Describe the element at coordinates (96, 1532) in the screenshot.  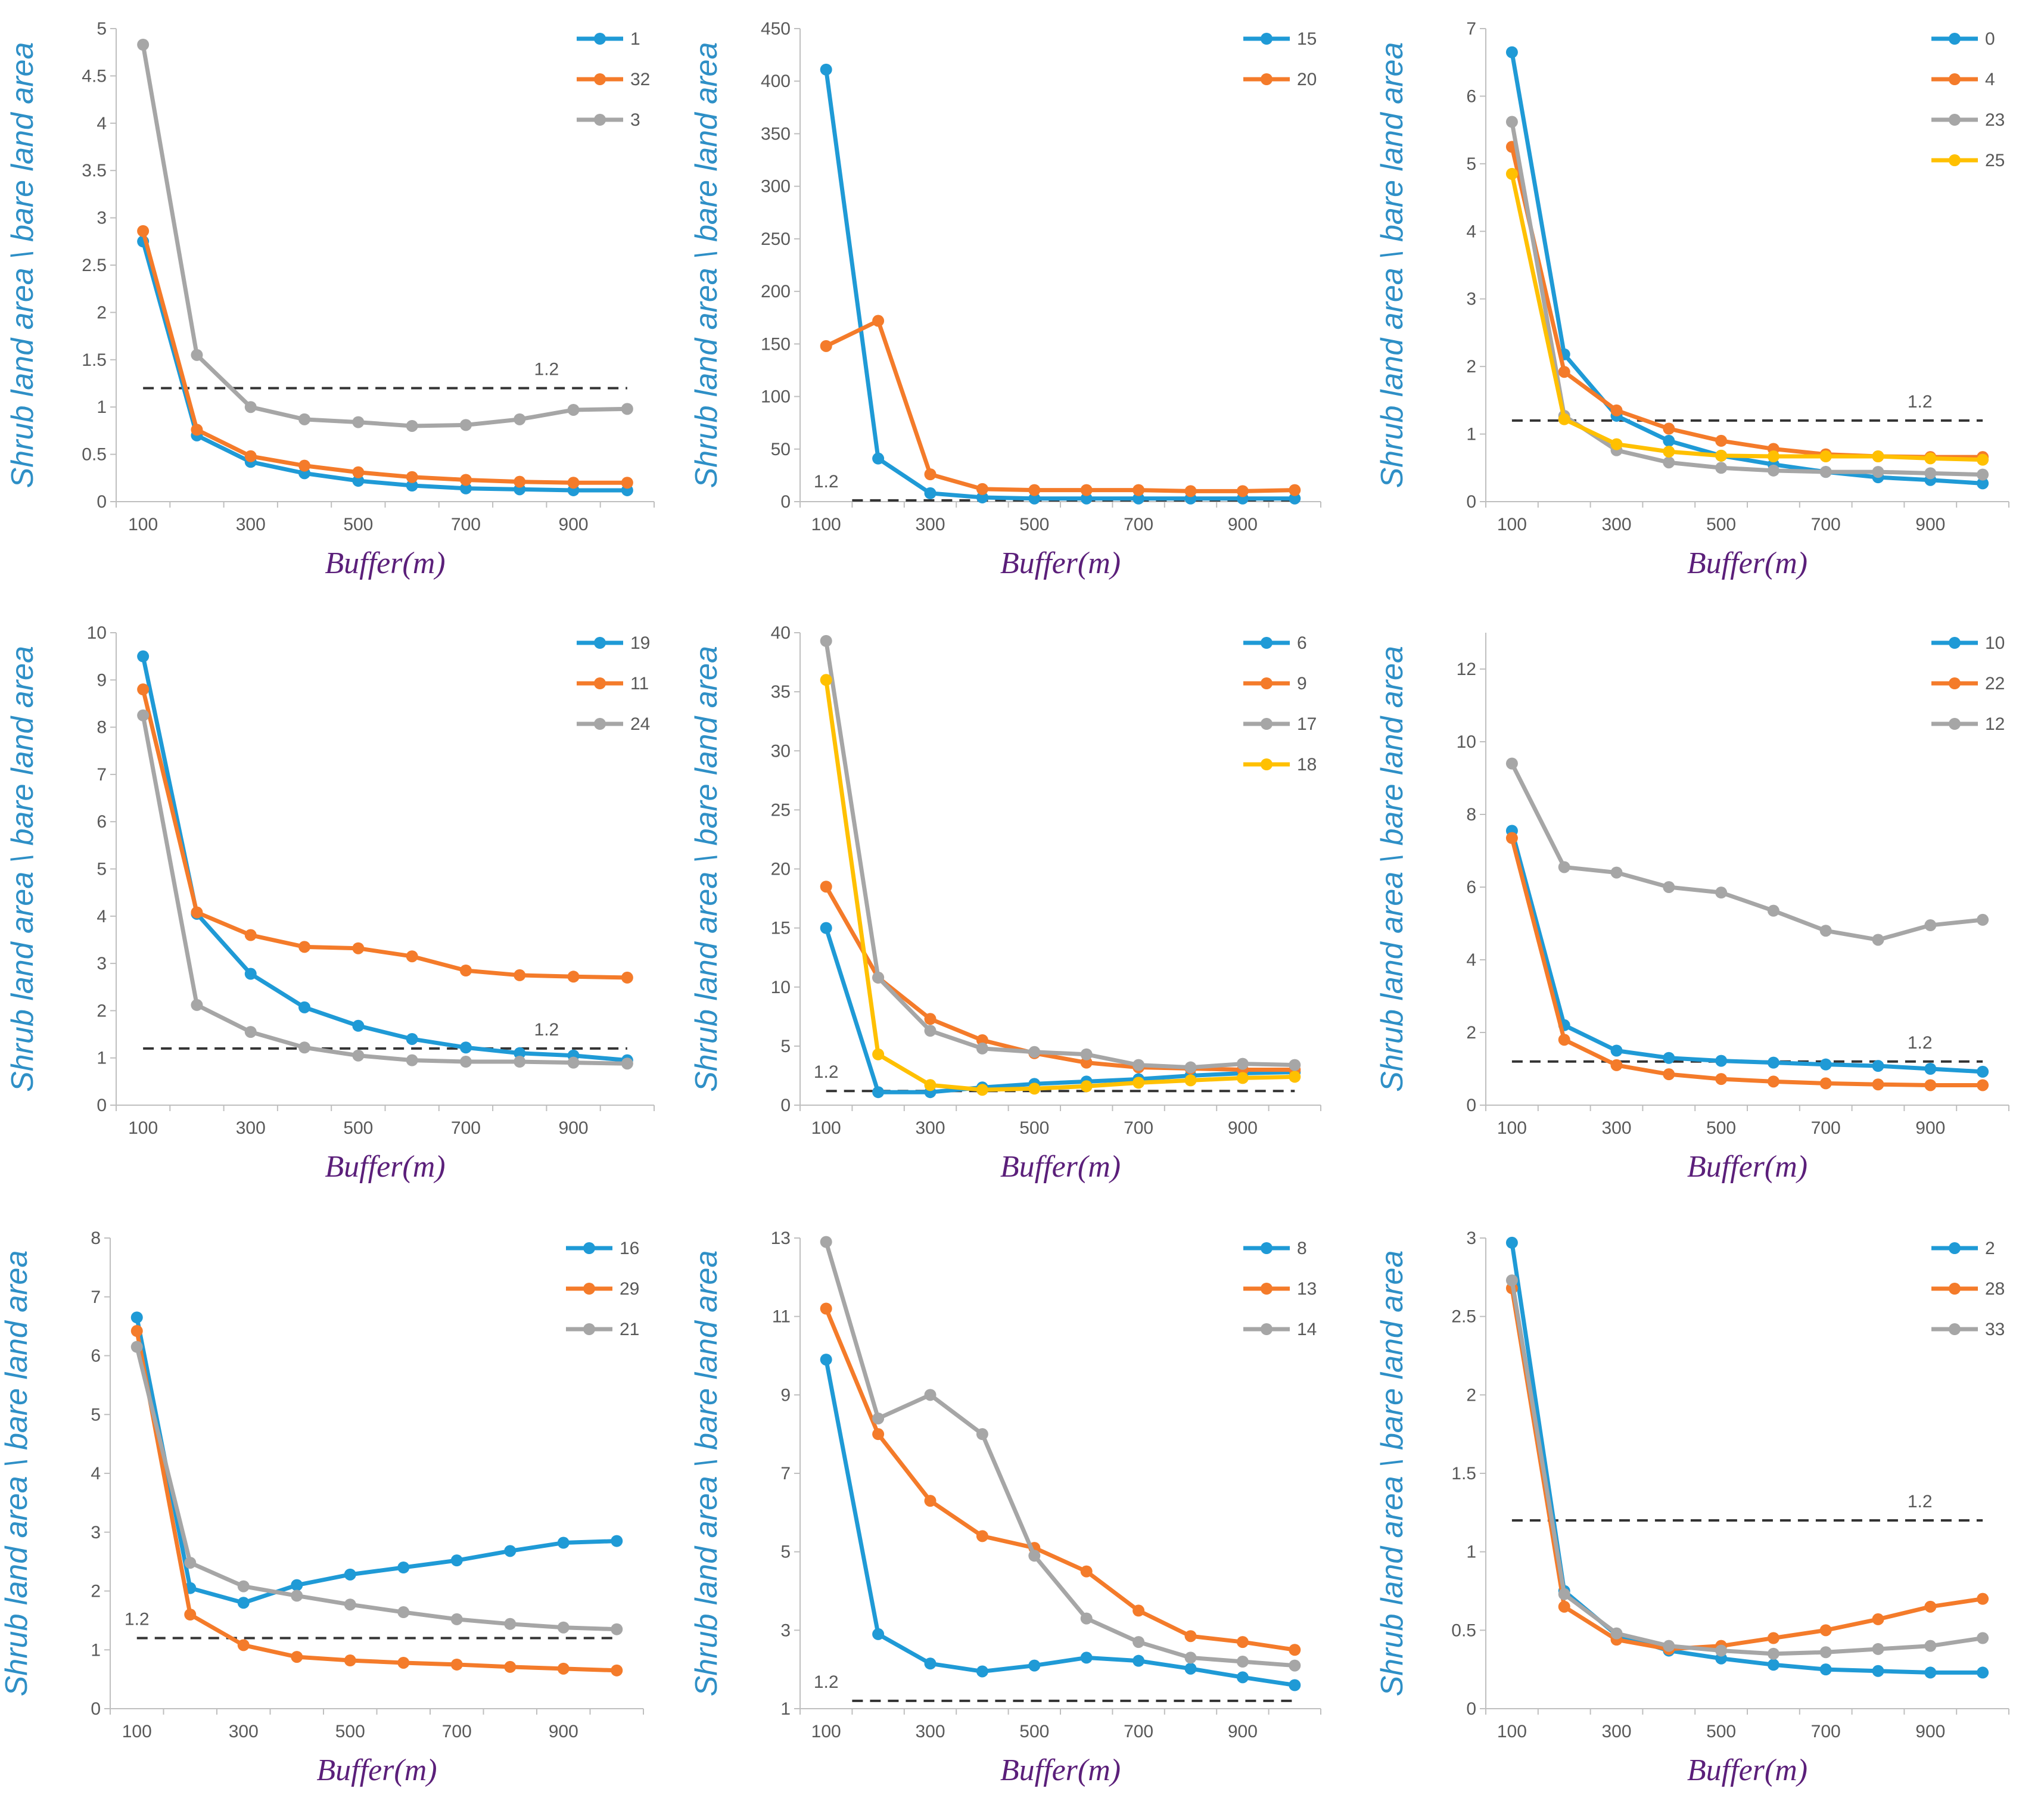
I see `y-tick-label: 3` at that location.